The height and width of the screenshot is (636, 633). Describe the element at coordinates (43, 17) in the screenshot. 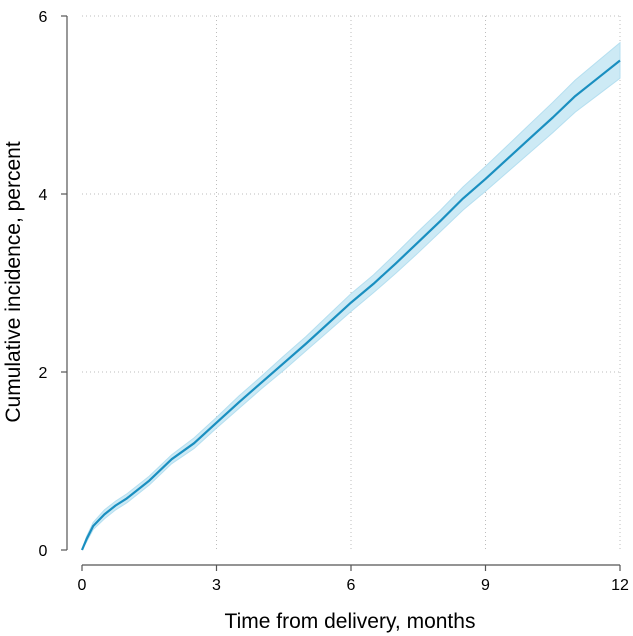

I see `y-tick-label-6: 6` at that location.